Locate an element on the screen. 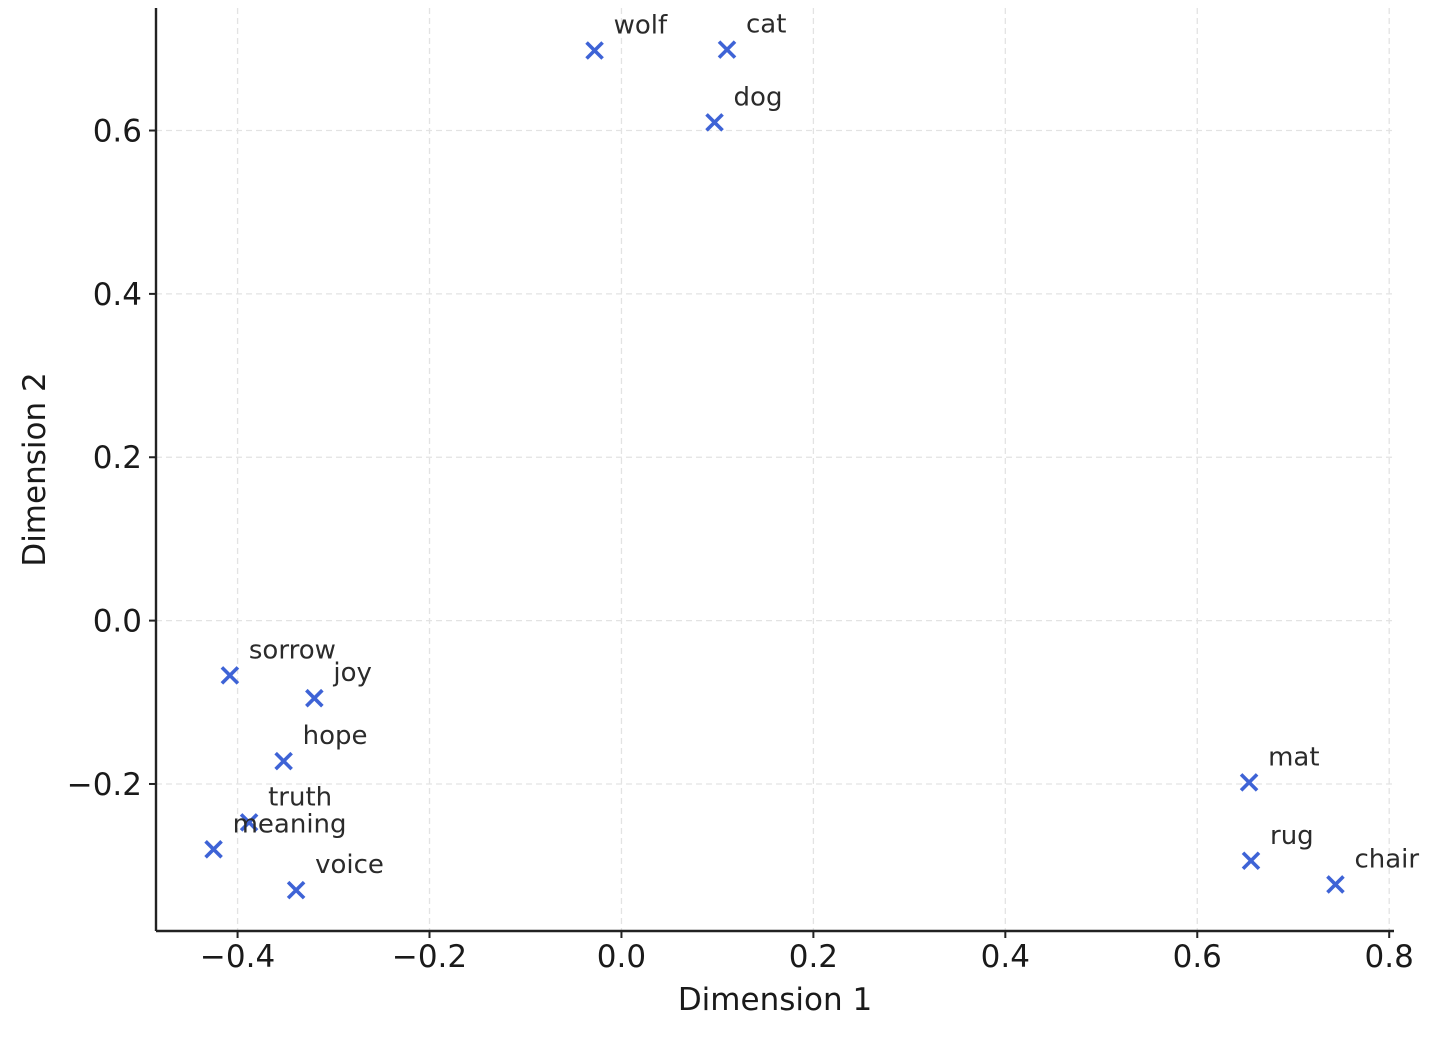  point-label-cat: cat is located at coordinates (766, 25).